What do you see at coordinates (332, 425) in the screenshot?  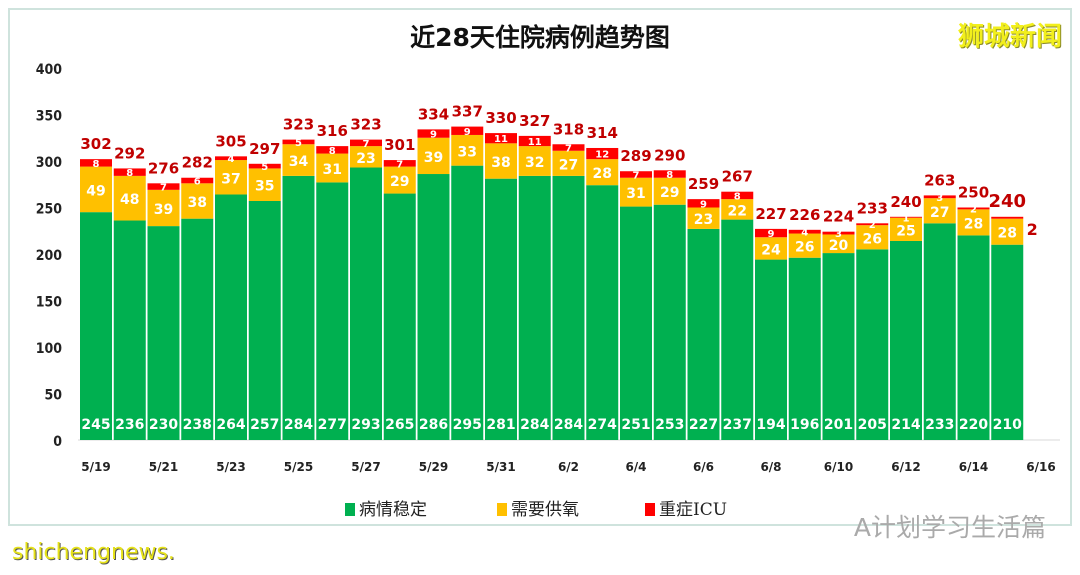 I see `data-label: 277` at bounding box center [332, 425].